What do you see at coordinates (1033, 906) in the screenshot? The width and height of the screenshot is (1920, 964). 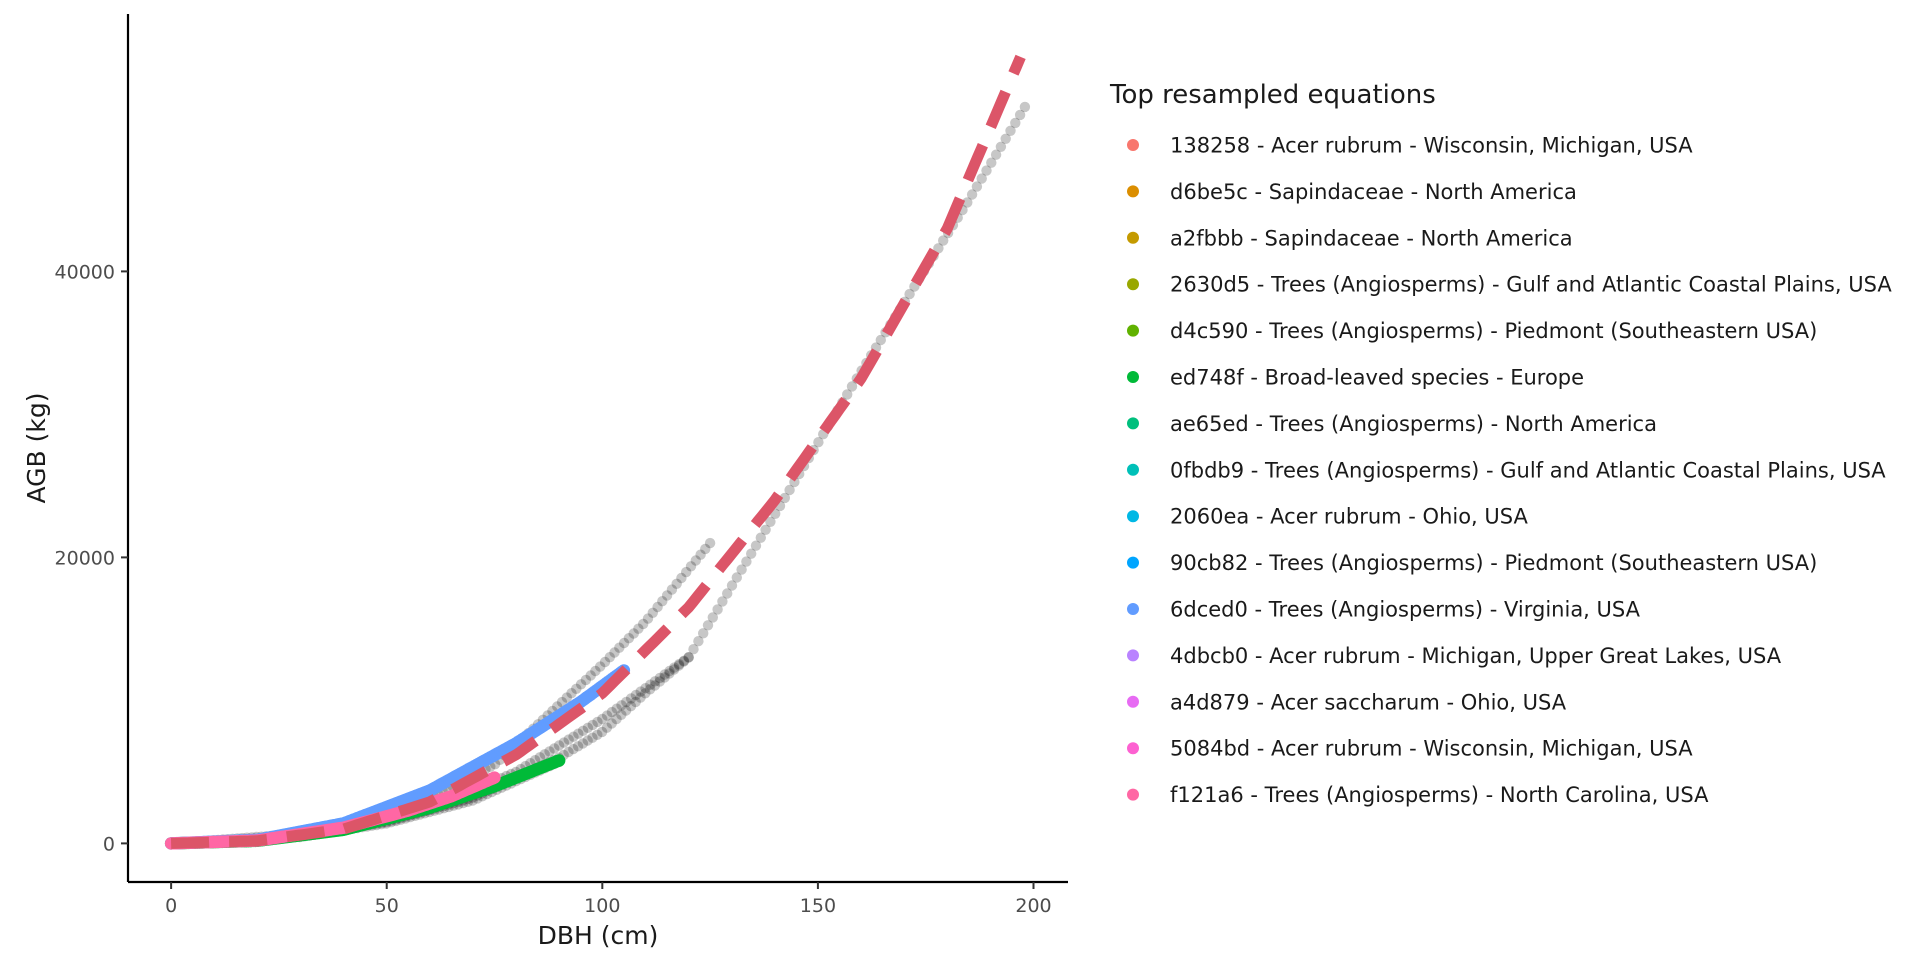 I see `x-tick-label: 200` at bounding box center [1033, 906].